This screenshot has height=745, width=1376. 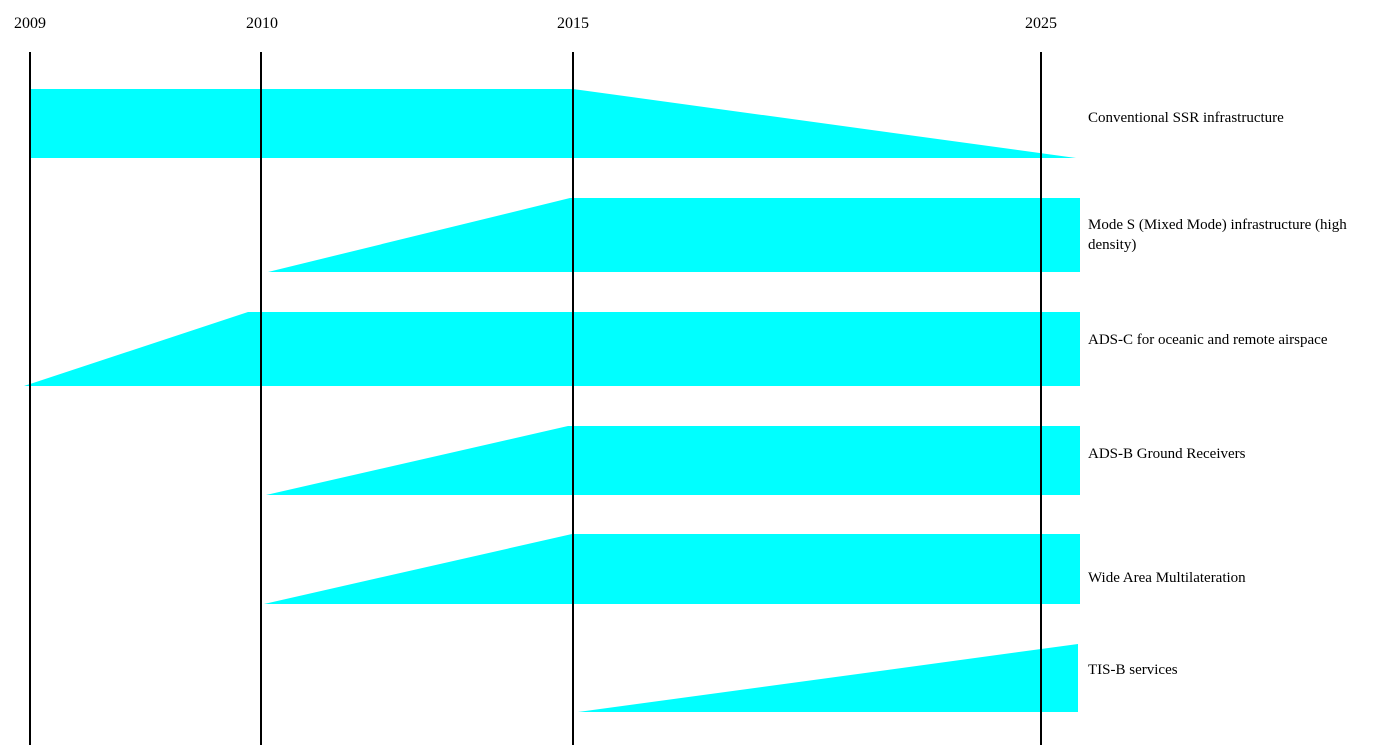 I want to click on year-label-2015: 2015, so click(x=573, y=23).